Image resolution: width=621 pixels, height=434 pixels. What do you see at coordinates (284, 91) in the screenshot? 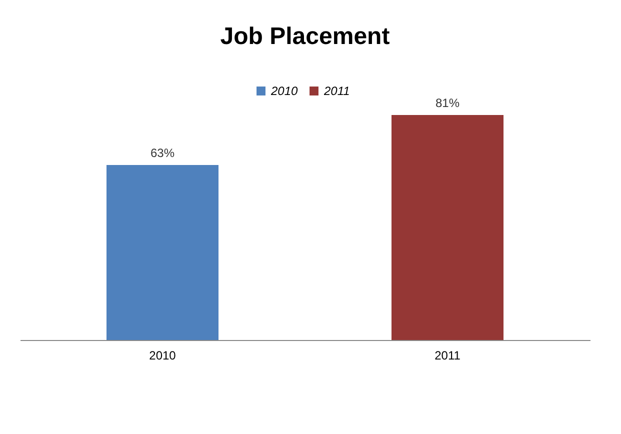
I see `legend-label: 2010` at bounding box center [284, 91].